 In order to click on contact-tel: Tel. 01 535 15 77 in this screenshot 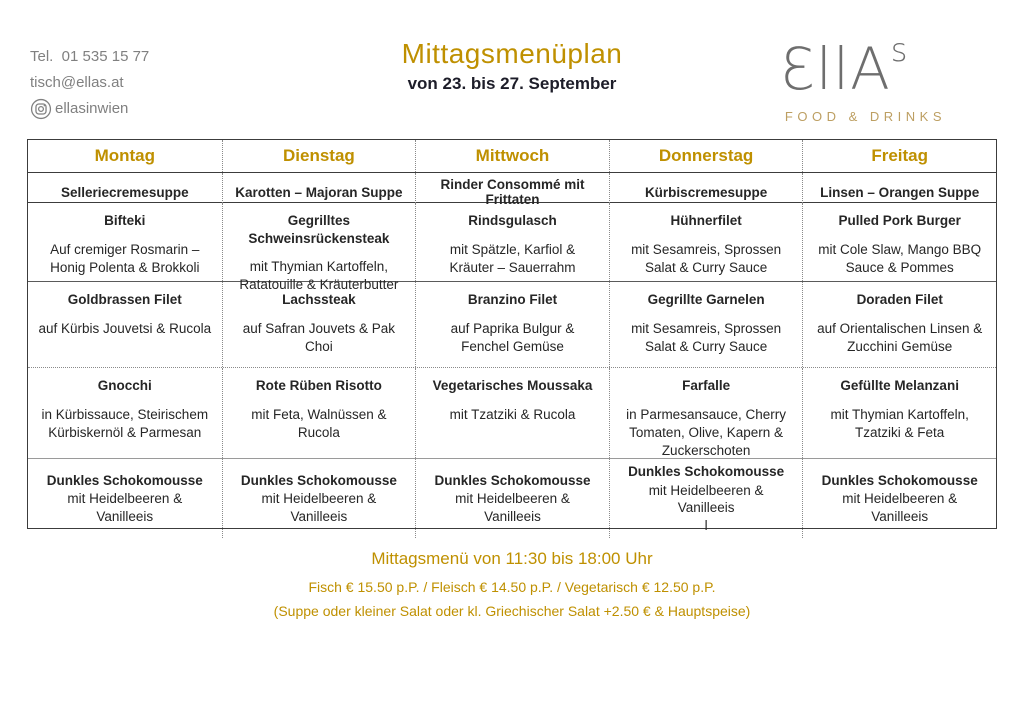, I will do `click(90, 56)`.